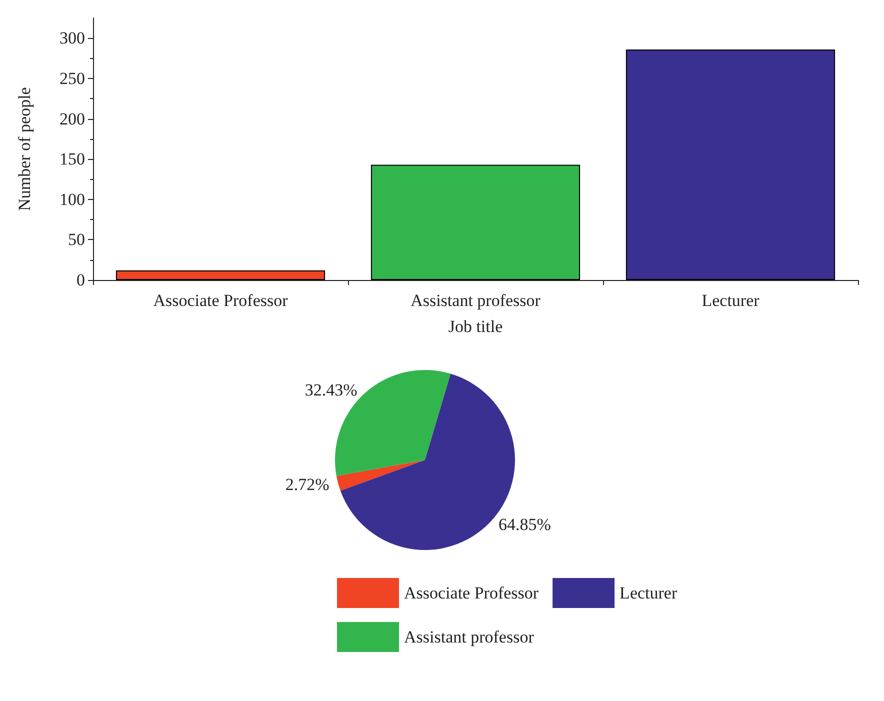 This screenshot has height=701, width=884. Describe the element at coordinates (469, 637) in the screenshot. I see `legend-label: Assistant professor` at that location.